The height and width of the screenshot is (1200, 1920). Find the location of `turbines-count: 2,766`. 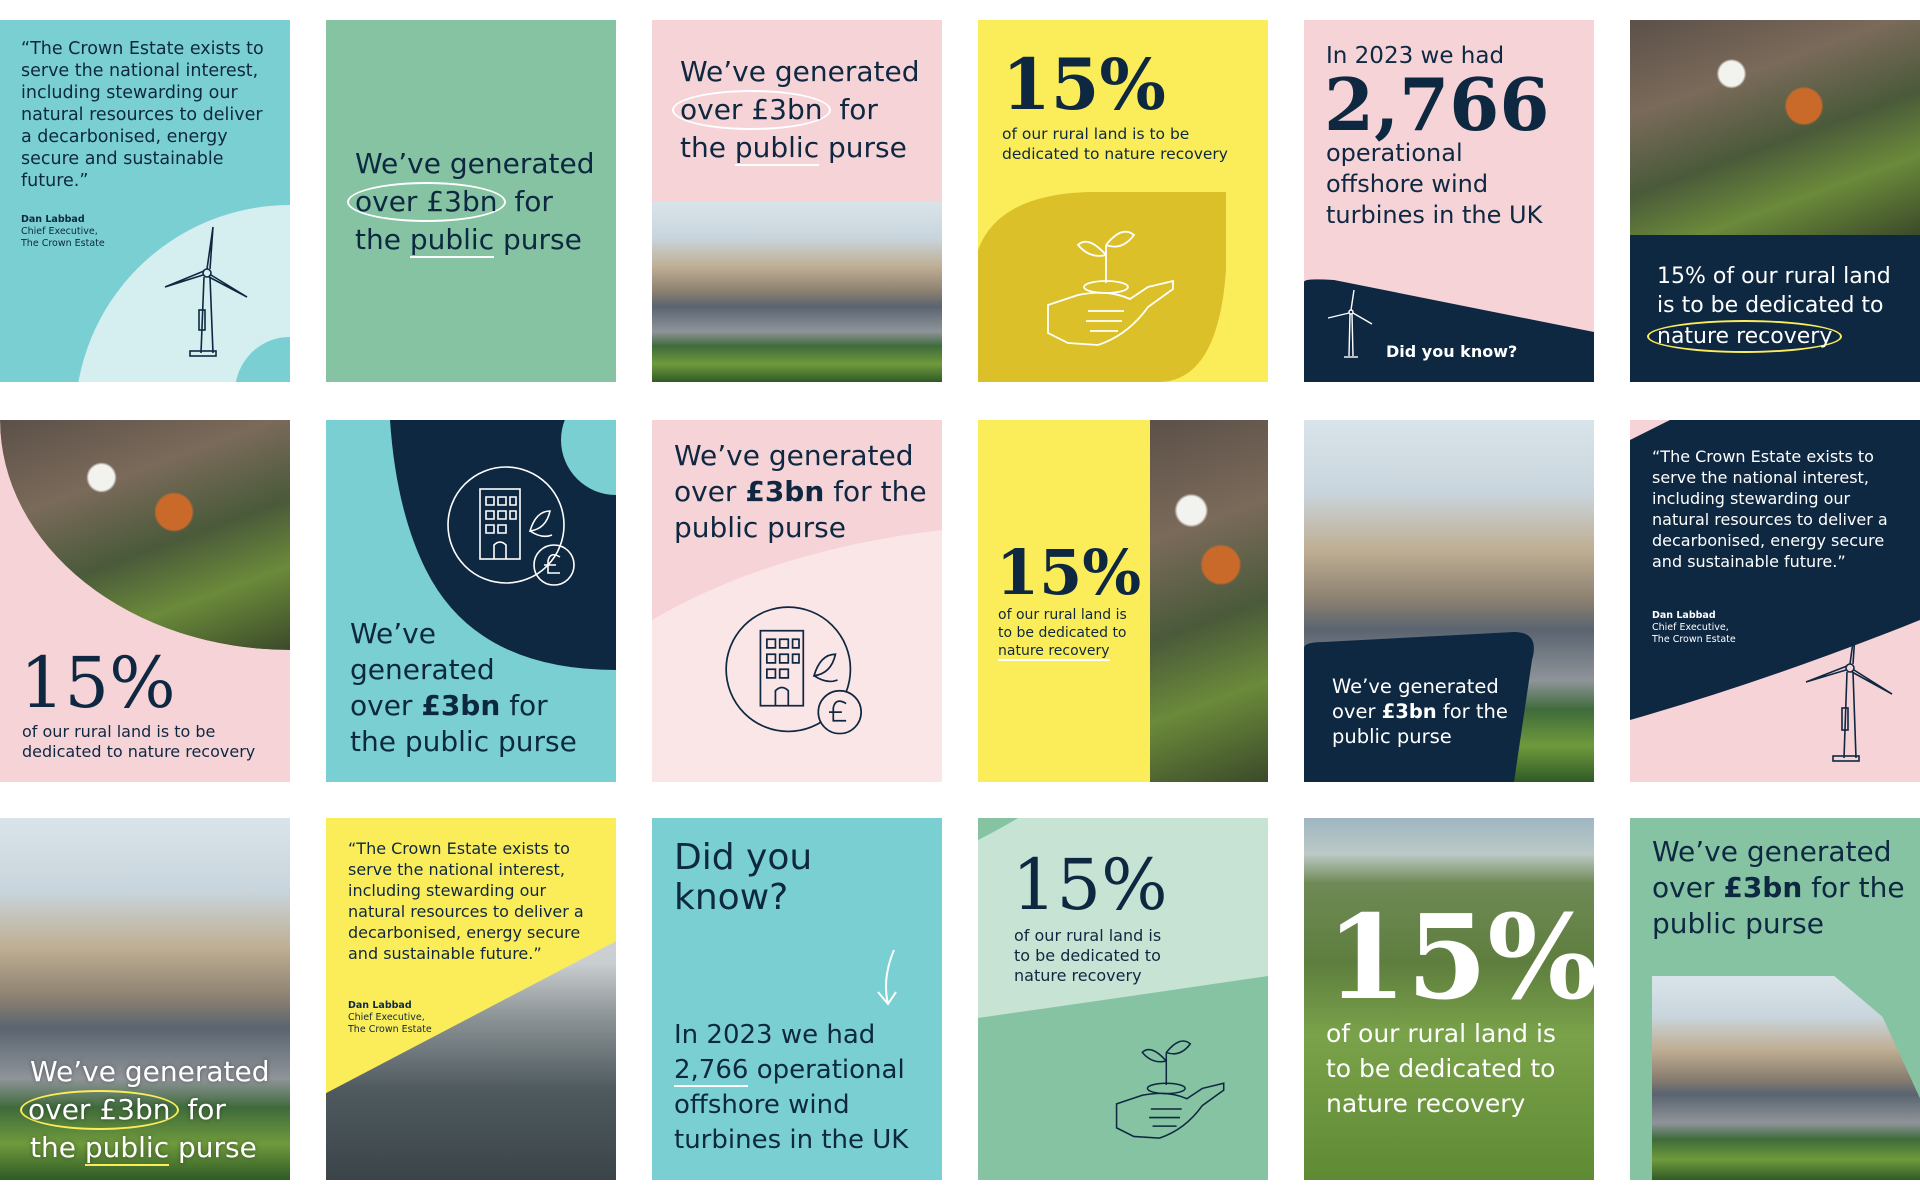

turbines-count: 2,766 is located at coordinates (1437, 104).